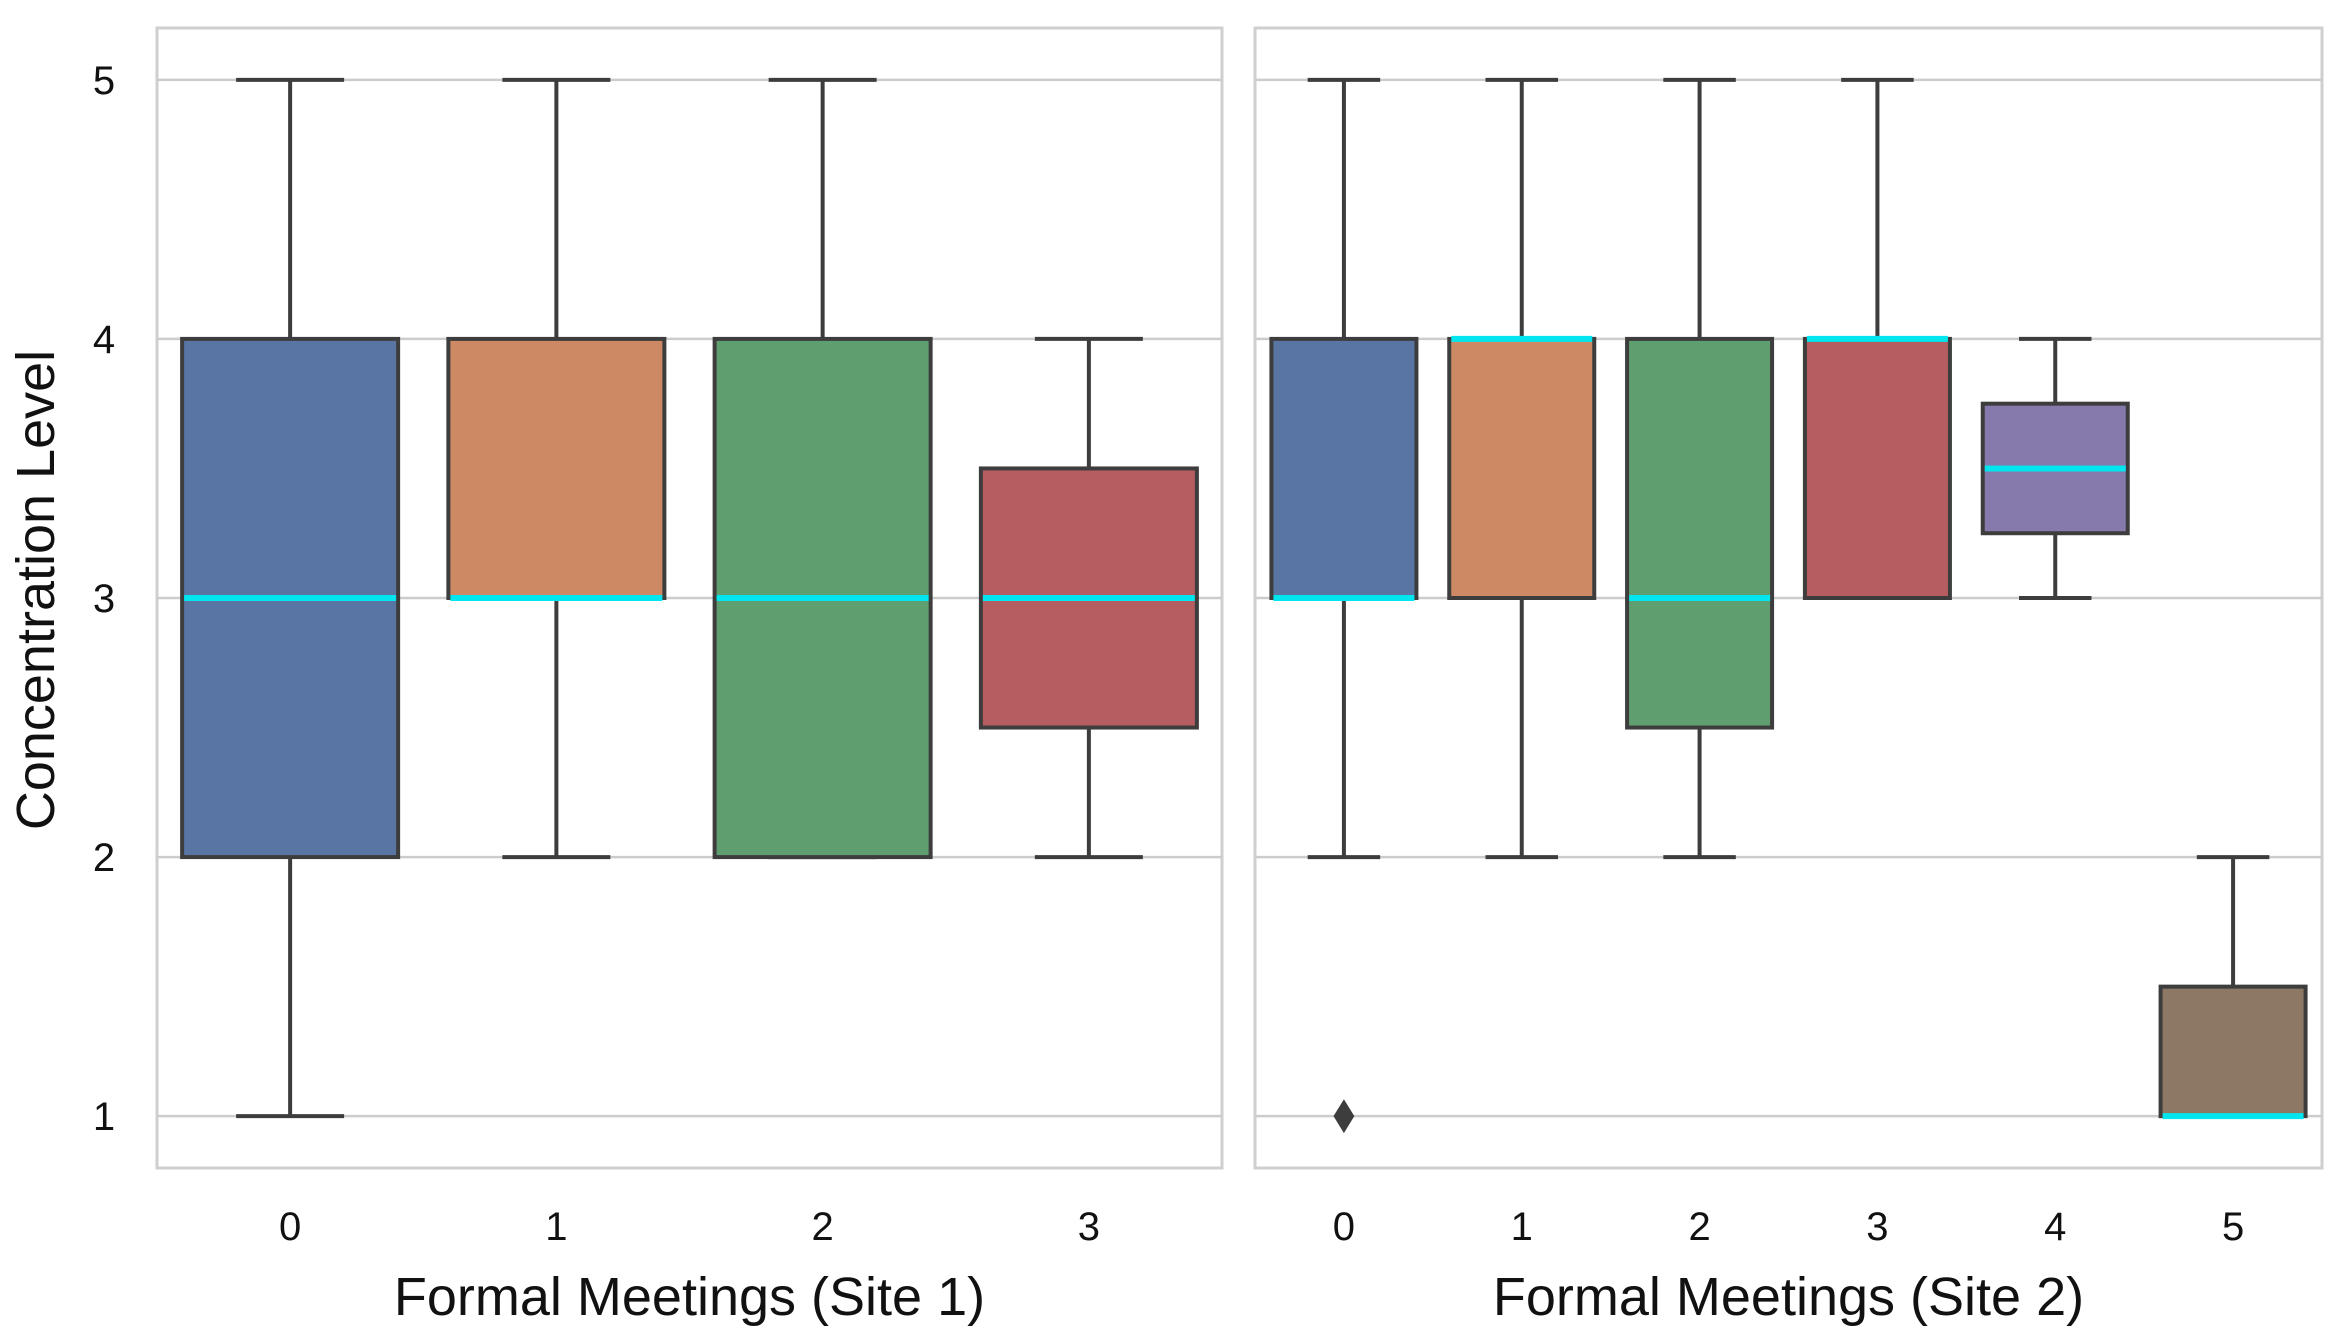 Image resolution: width=2336 pixels, height=1334 pixels. What do you see at coordinates (689, 1297) in the screenshot?
I see `x-axis-title-panel-1: Formal Meetings (Site 1)` at bounding box center [689, 1297].